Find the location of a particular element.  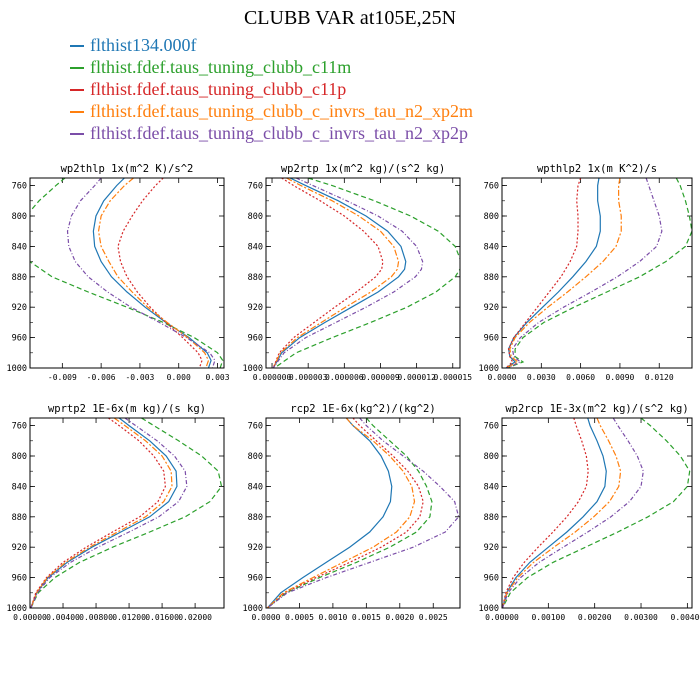

y-tick-label-5-1: 800 is located at coordinates (491, 457).